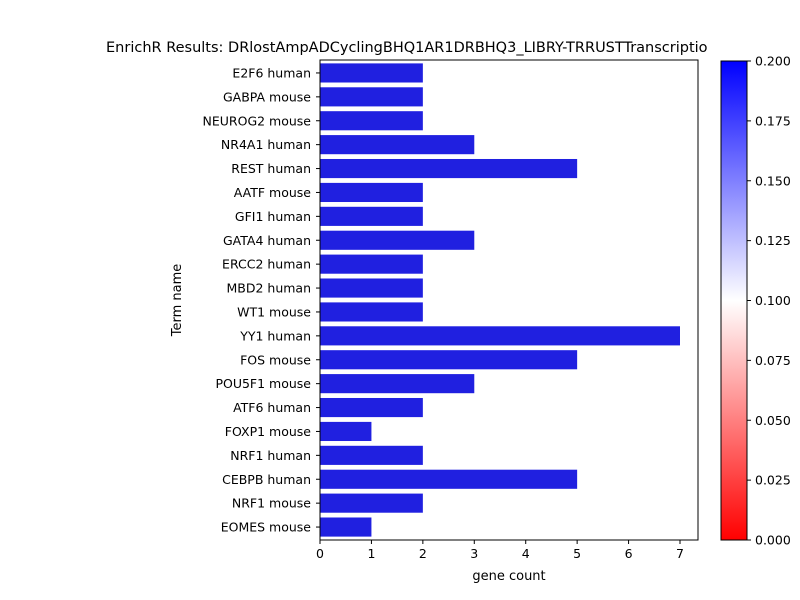 This screenshot has width=800, height=600. Describe the element at coordinates (266, 527) in the screenshot. I see `y-tick-label: EOMES mouse` at that location.